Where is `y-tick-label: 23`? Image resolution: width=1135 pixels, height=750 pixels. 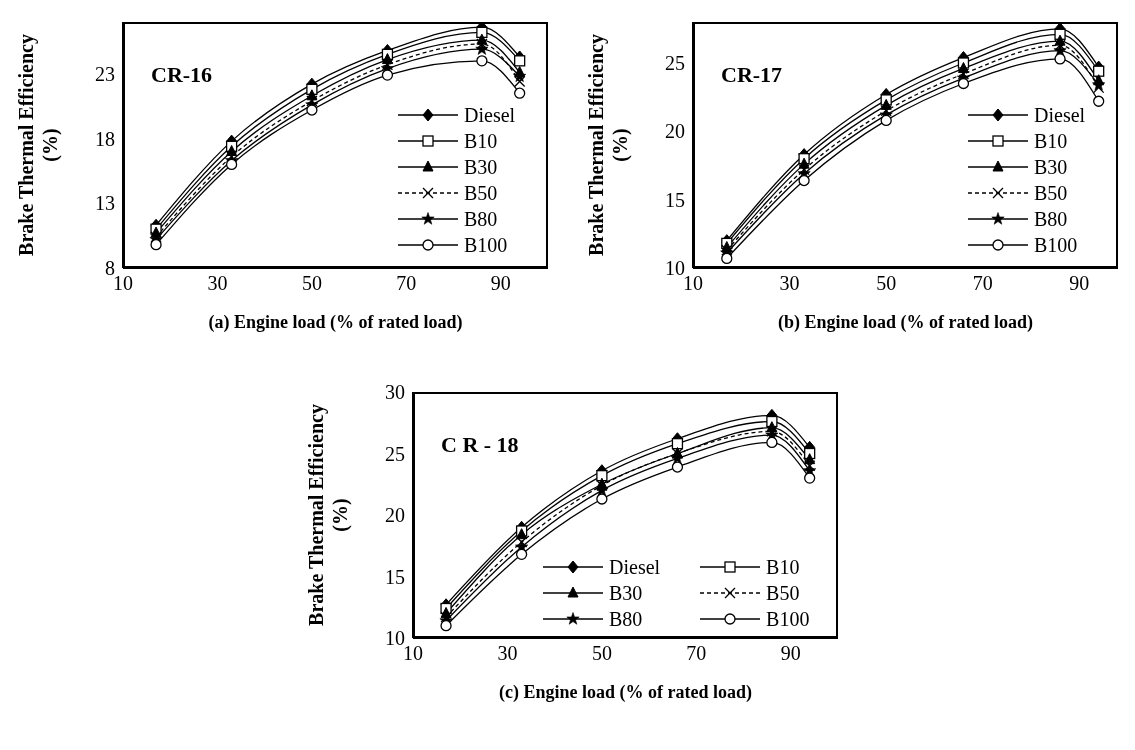 y-tick-label: 23 is located at coordinates (105, 73).